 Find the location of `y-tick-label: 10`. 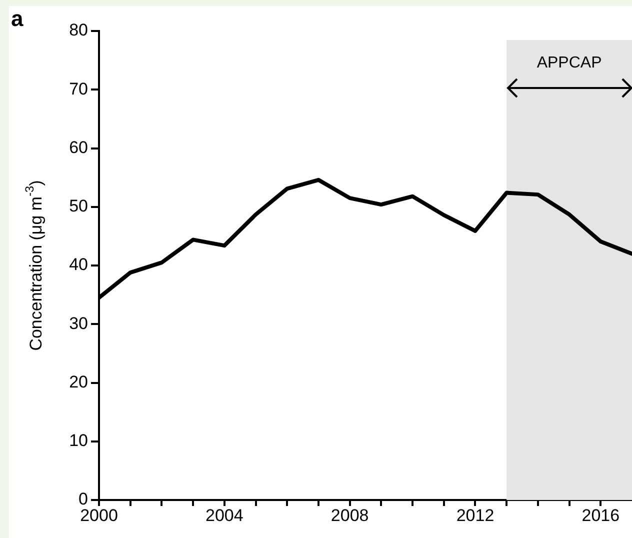

y-tick-label: 10 is located at coordinates (78, 440).